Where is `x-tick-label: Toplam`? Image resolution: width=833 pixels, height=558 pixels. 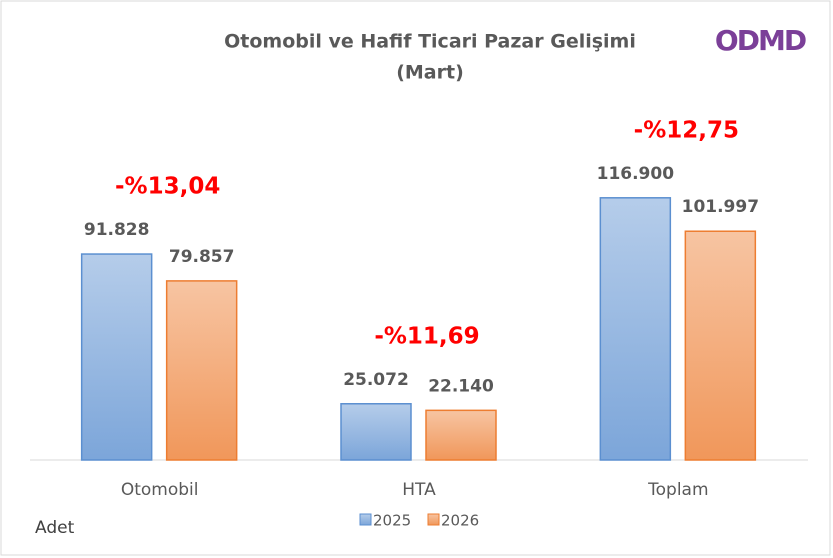
x-tick-label: Toplam is located at coordinates (677, 490).